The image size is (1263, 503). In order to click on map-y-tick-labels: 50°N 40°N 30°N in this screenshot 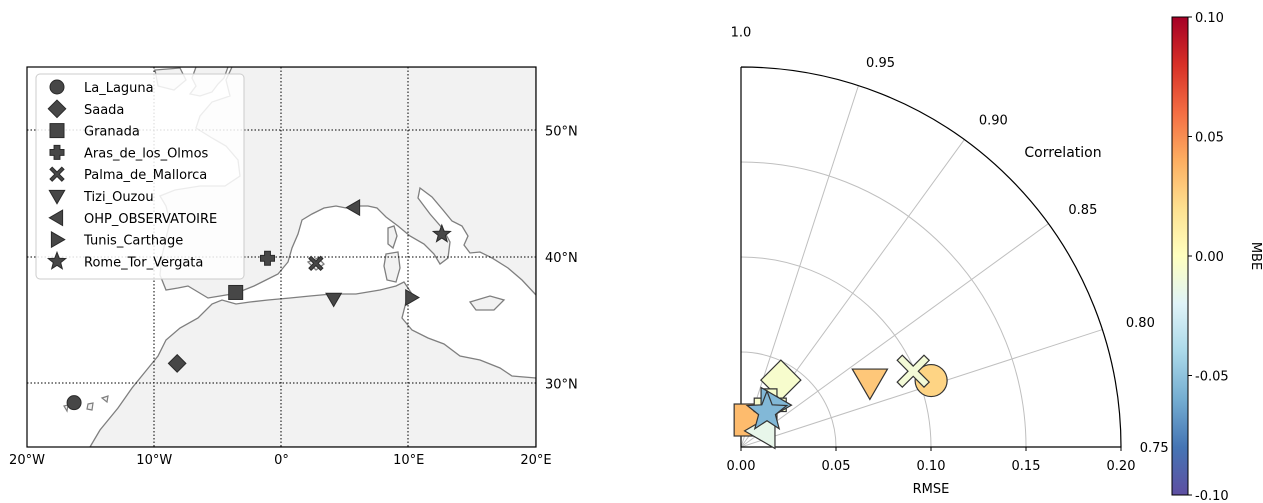, I will do `click(561, 258)`.